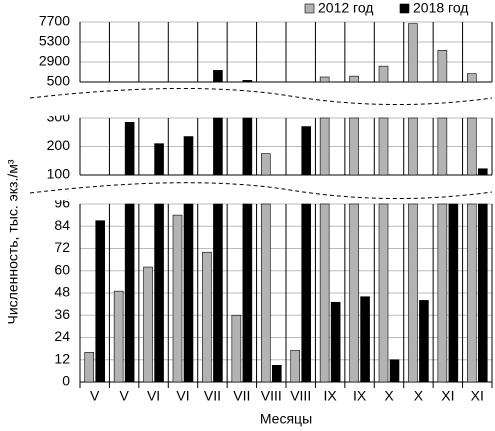  I want to click on y-tick-label: 2900, so click(54, 61).